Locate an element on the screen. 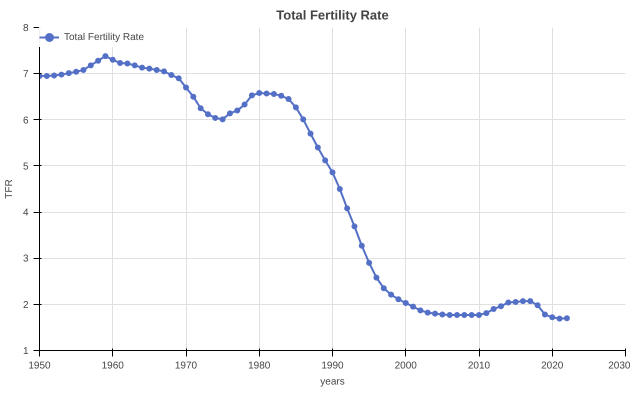 The width and height of the screenshot is (640, 397). x-axis-title: years is located at coordinates (332, 382).